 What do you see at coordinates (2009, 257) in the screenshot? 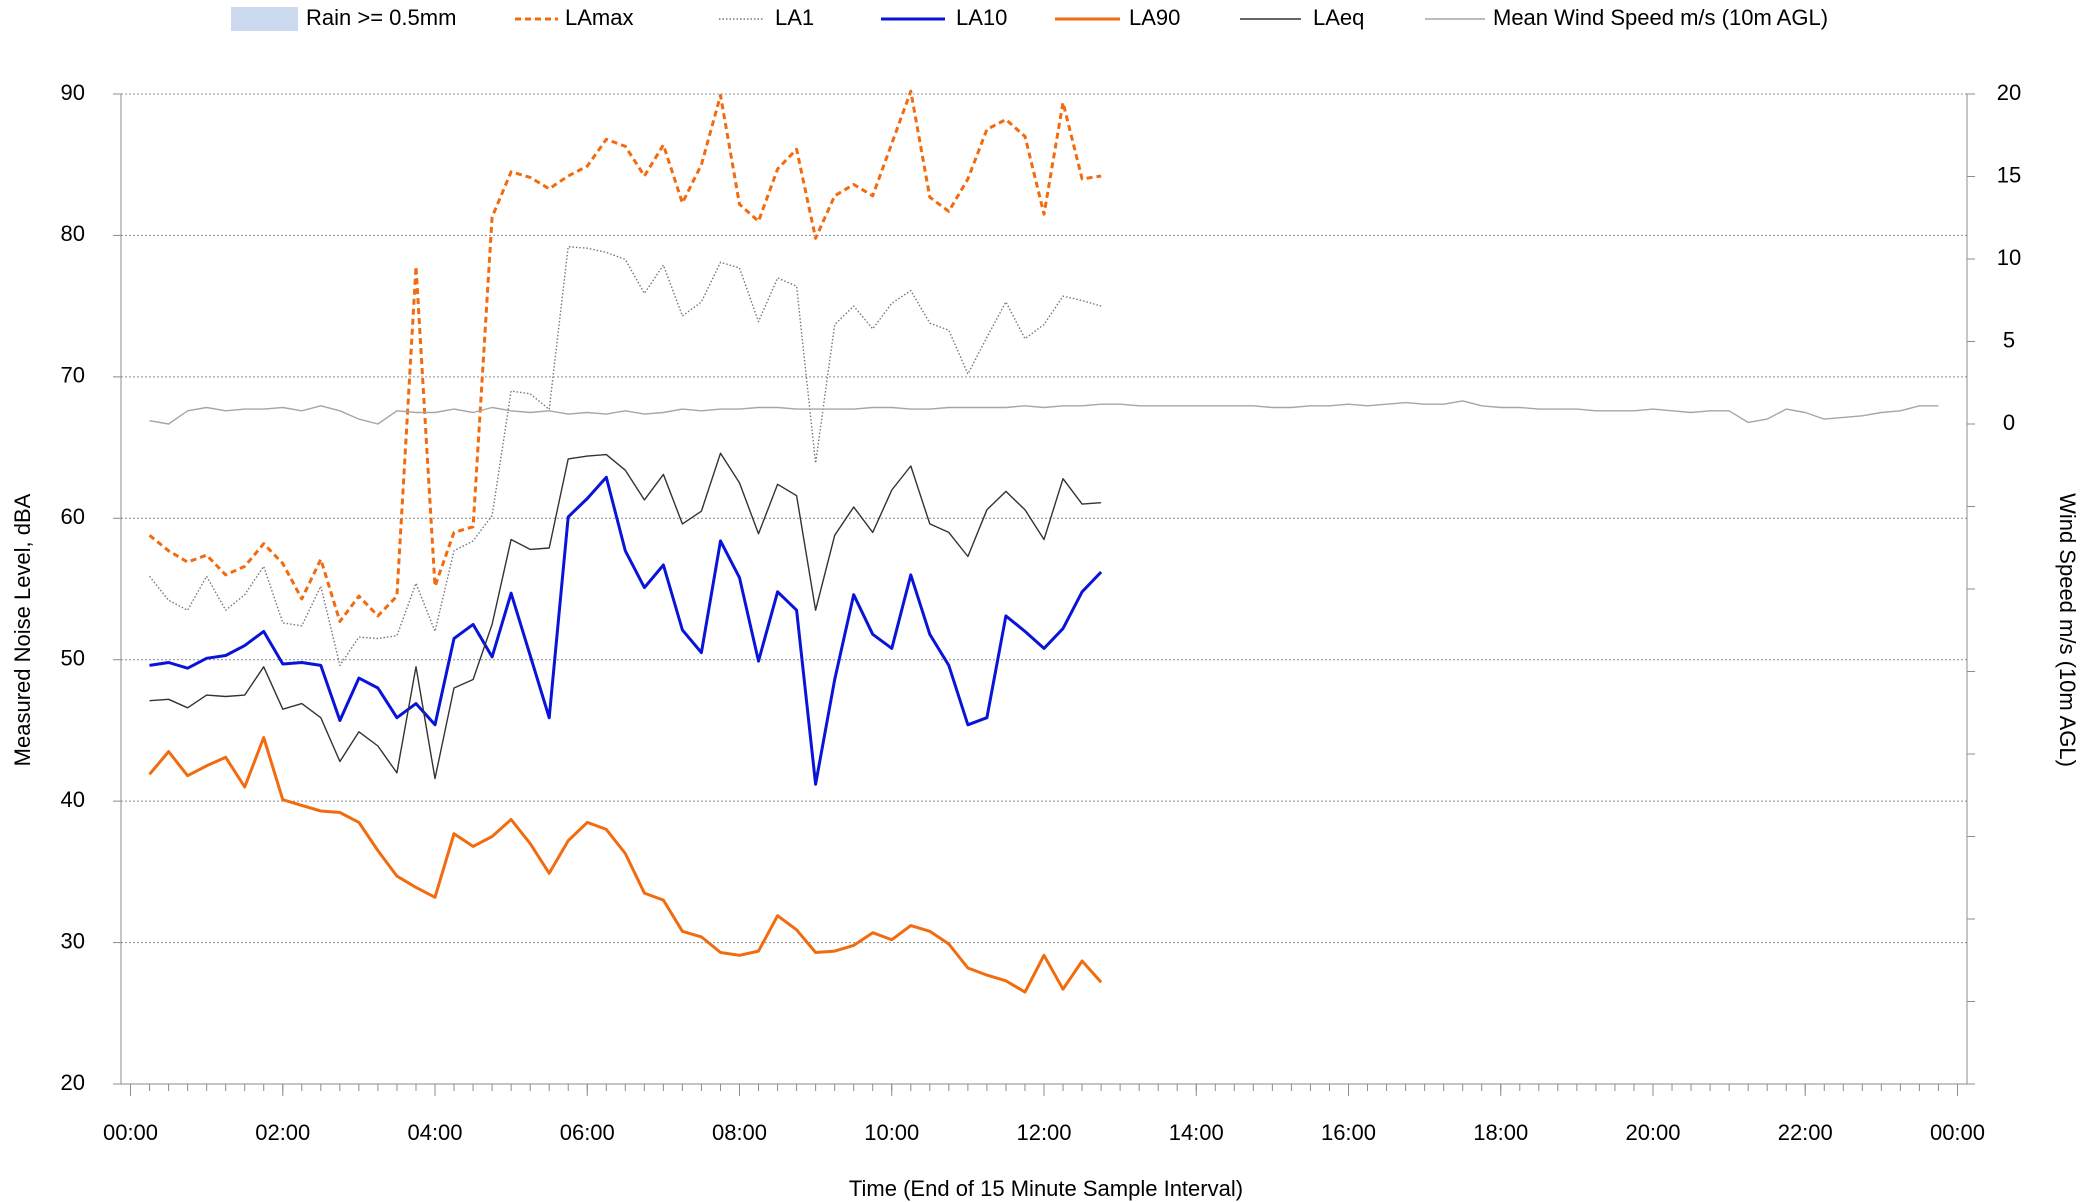
I see `y2-tick-label: 10` at bounding box center [2009, 257].